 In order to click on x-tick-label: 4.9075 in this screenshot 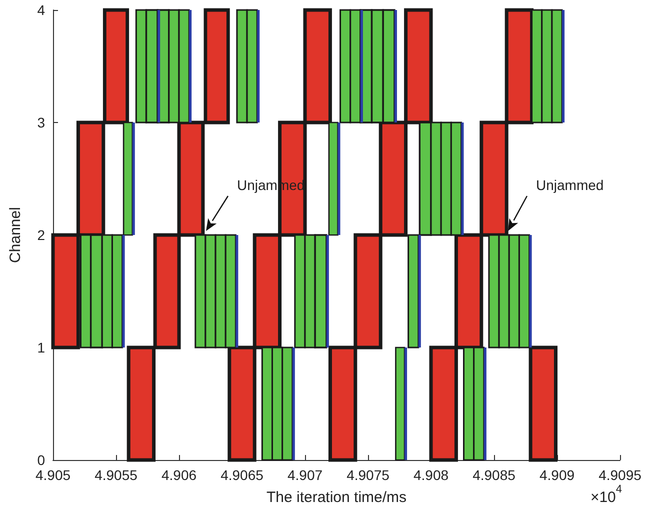, I will do `click(368, 475)`.